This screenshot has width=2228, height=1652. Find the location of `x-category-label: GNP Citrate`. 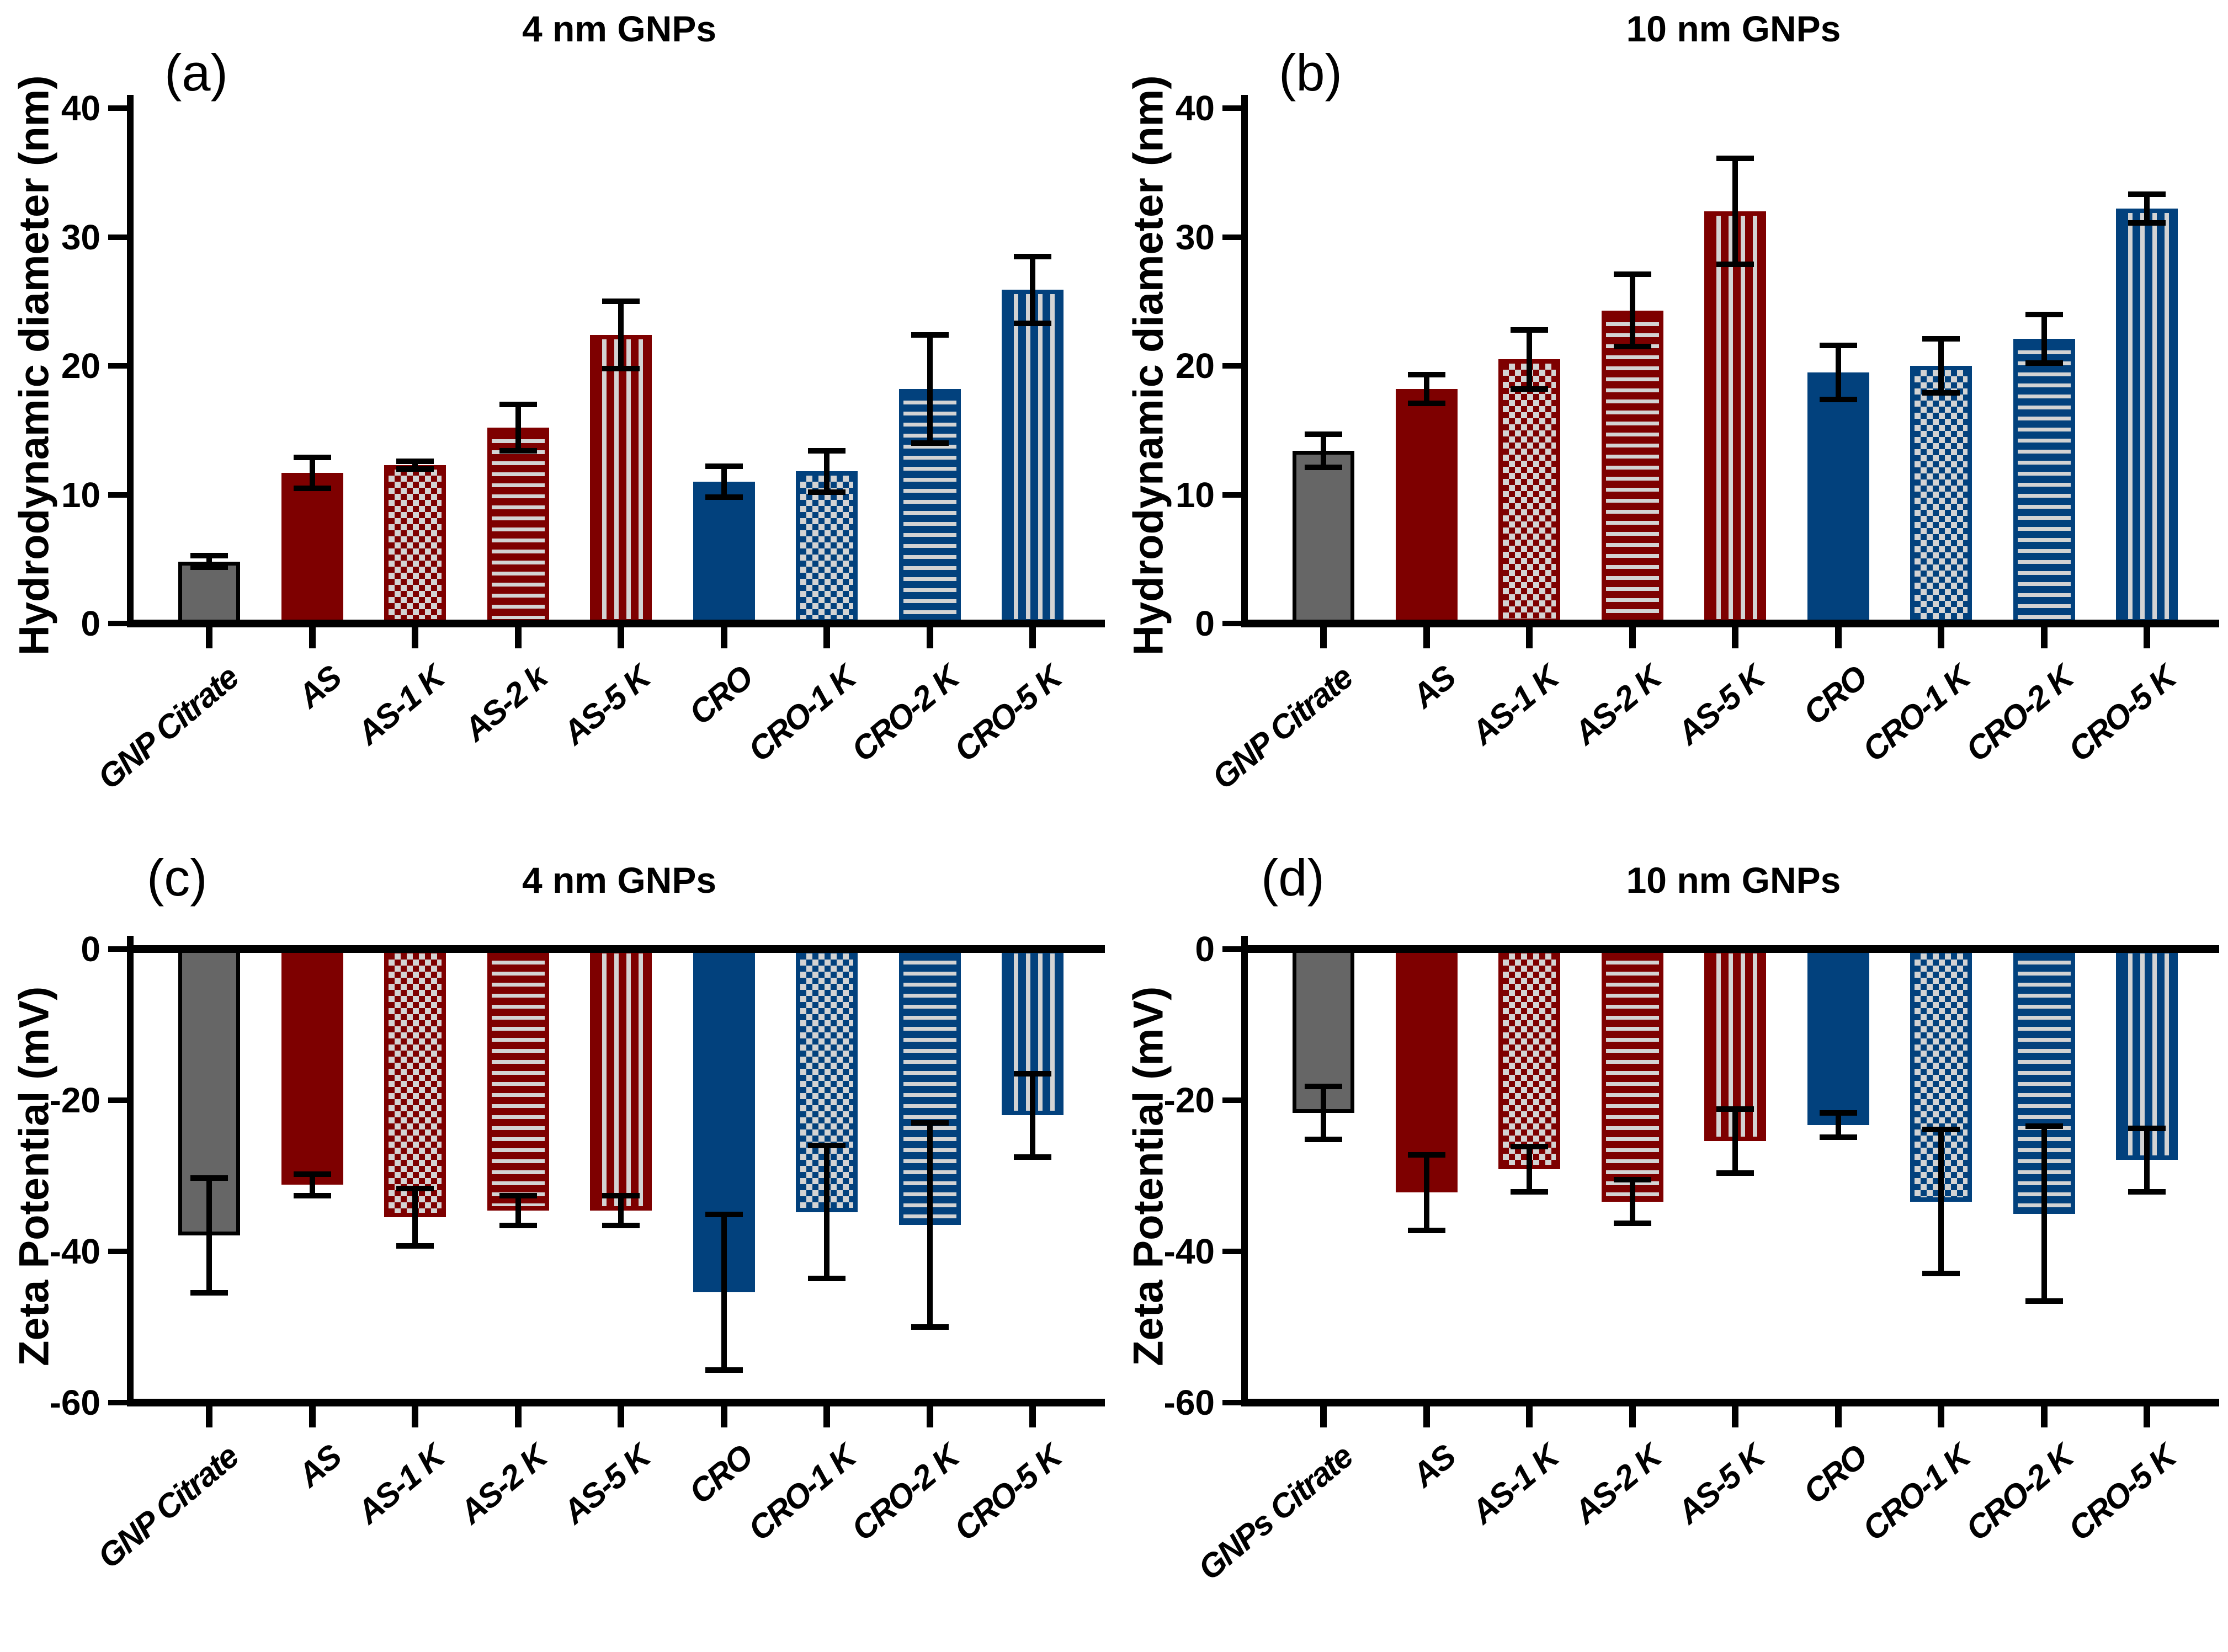

x-category-label: GNP Citrate is located at coordinates (1282, 727).